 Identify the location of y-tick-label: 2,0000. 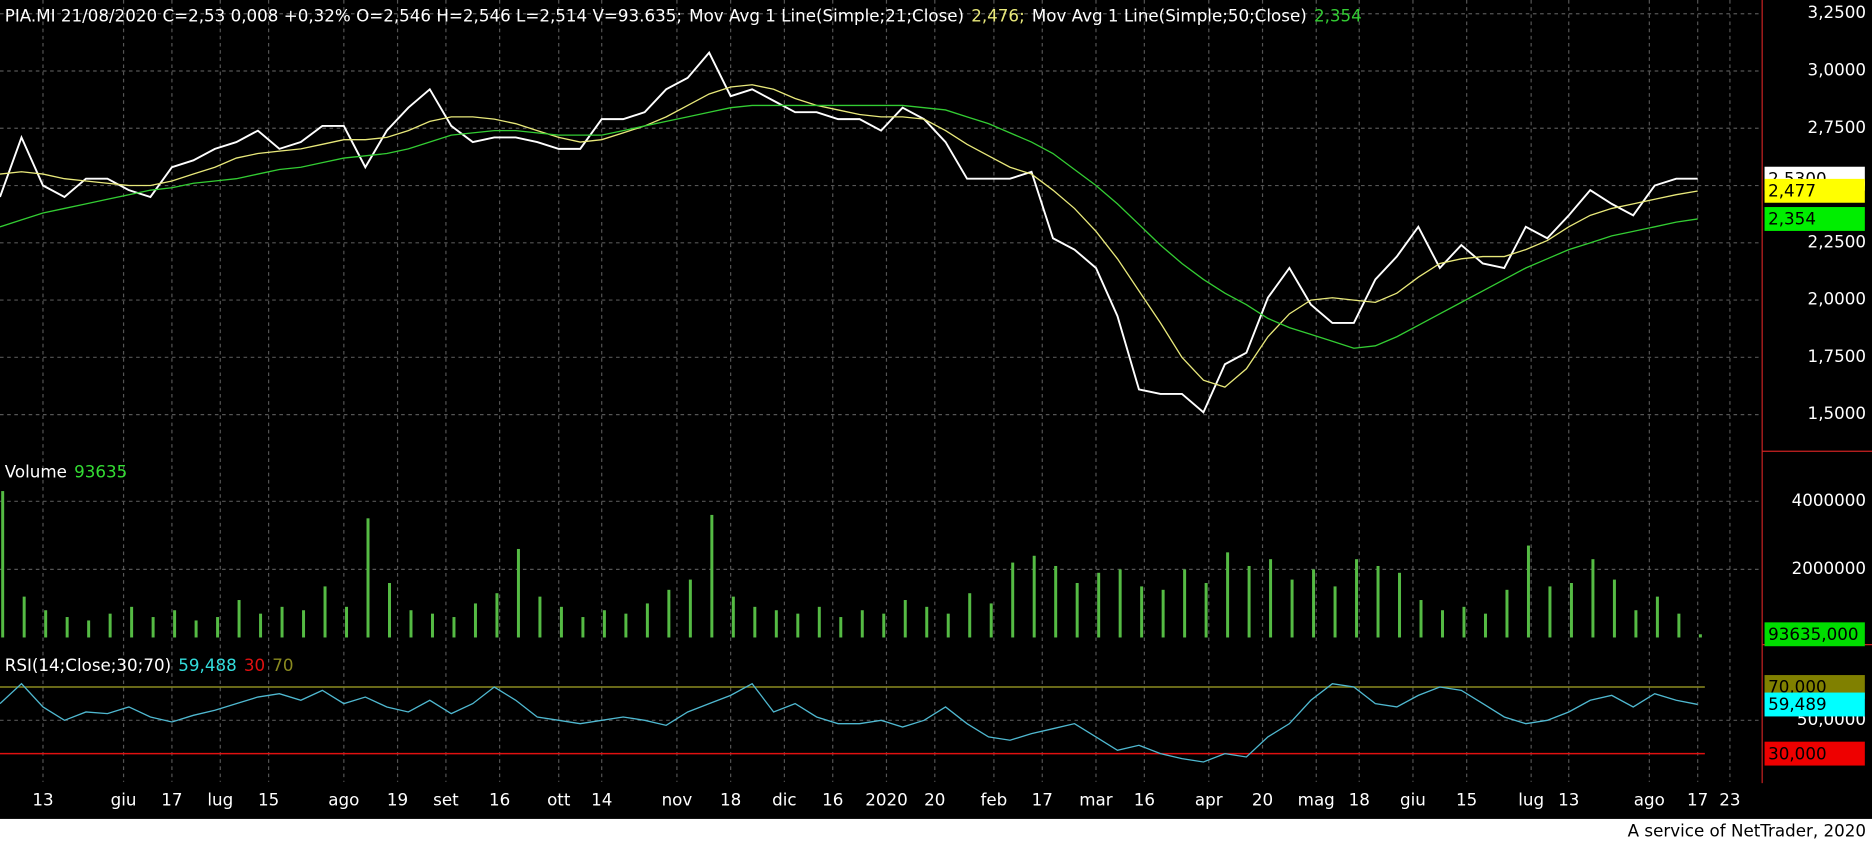
(1837, 299).